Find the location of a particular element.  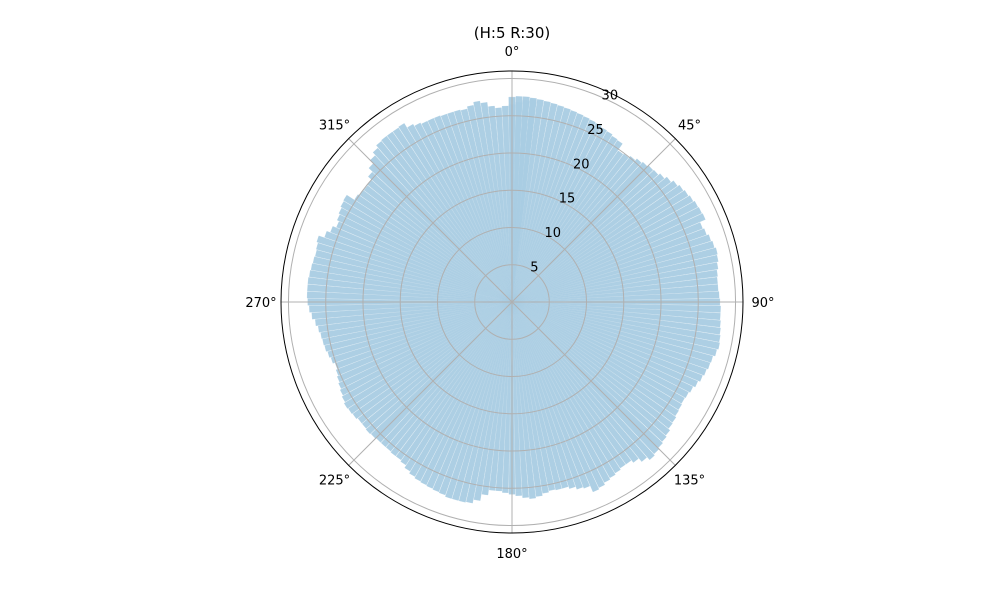

angular-tick-label: 315° is located at coordinates (334, 126).